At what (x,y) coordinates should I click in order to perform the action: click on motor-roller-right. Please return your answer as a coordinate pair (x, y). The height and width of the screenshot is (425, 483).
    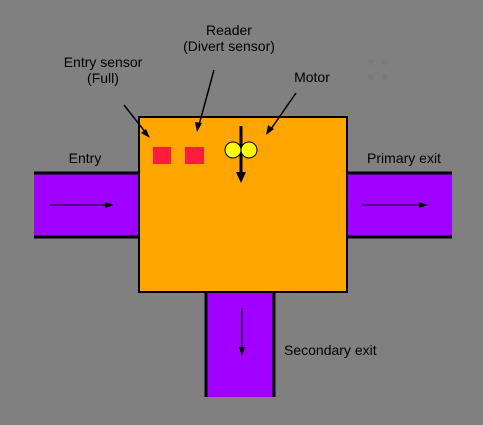
    Looking at the image, I should click on (249, 150).